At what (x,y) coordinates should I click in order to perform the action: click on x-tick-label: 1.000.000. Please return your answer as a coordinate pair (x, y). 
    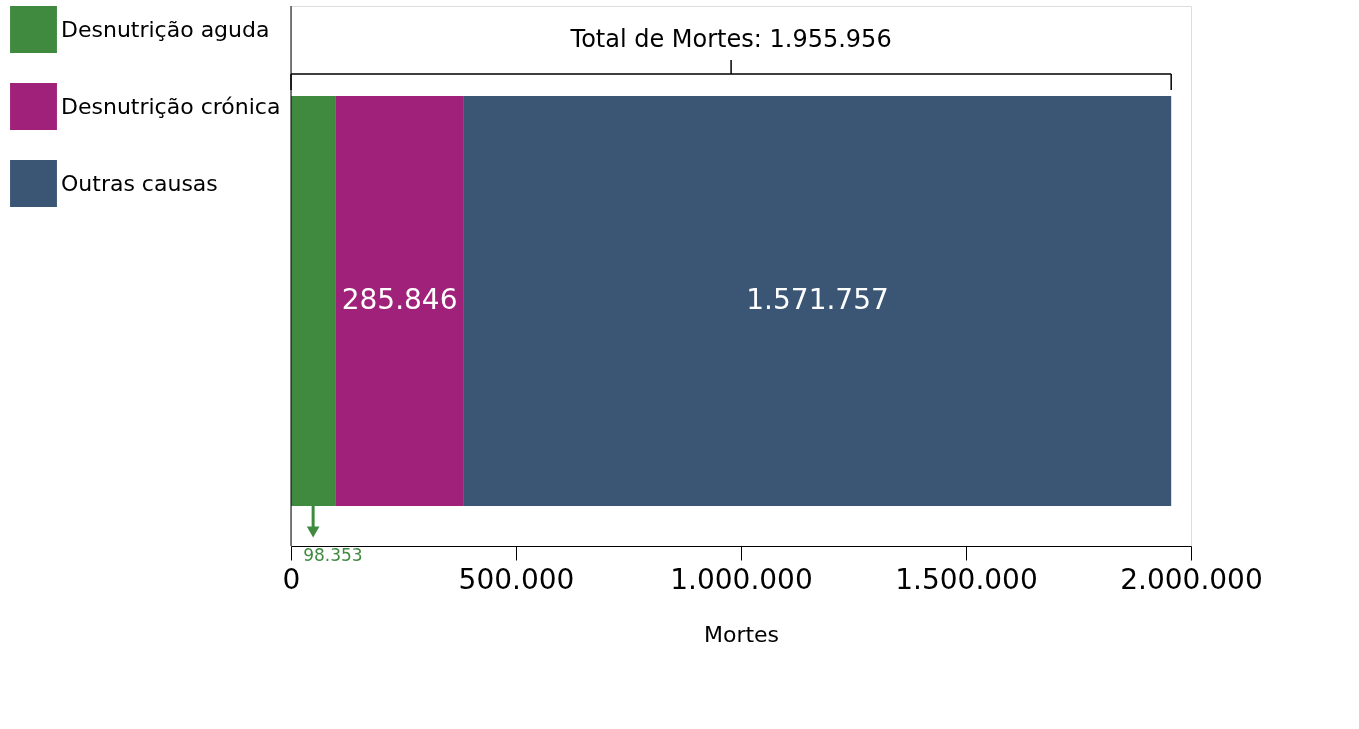
    Looking at the image, I should click on (741, 579).